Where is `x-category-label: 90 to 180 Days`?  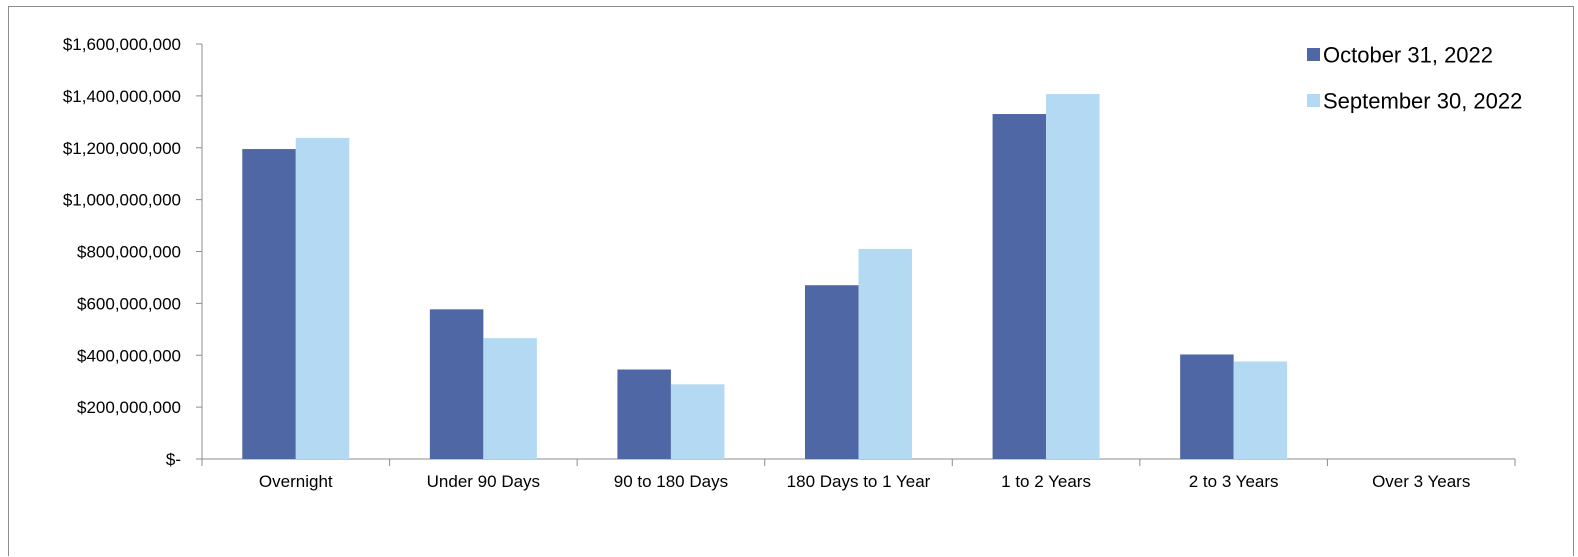
x-category-label: 90 to 180 Days is located at coordinates (671, 481).